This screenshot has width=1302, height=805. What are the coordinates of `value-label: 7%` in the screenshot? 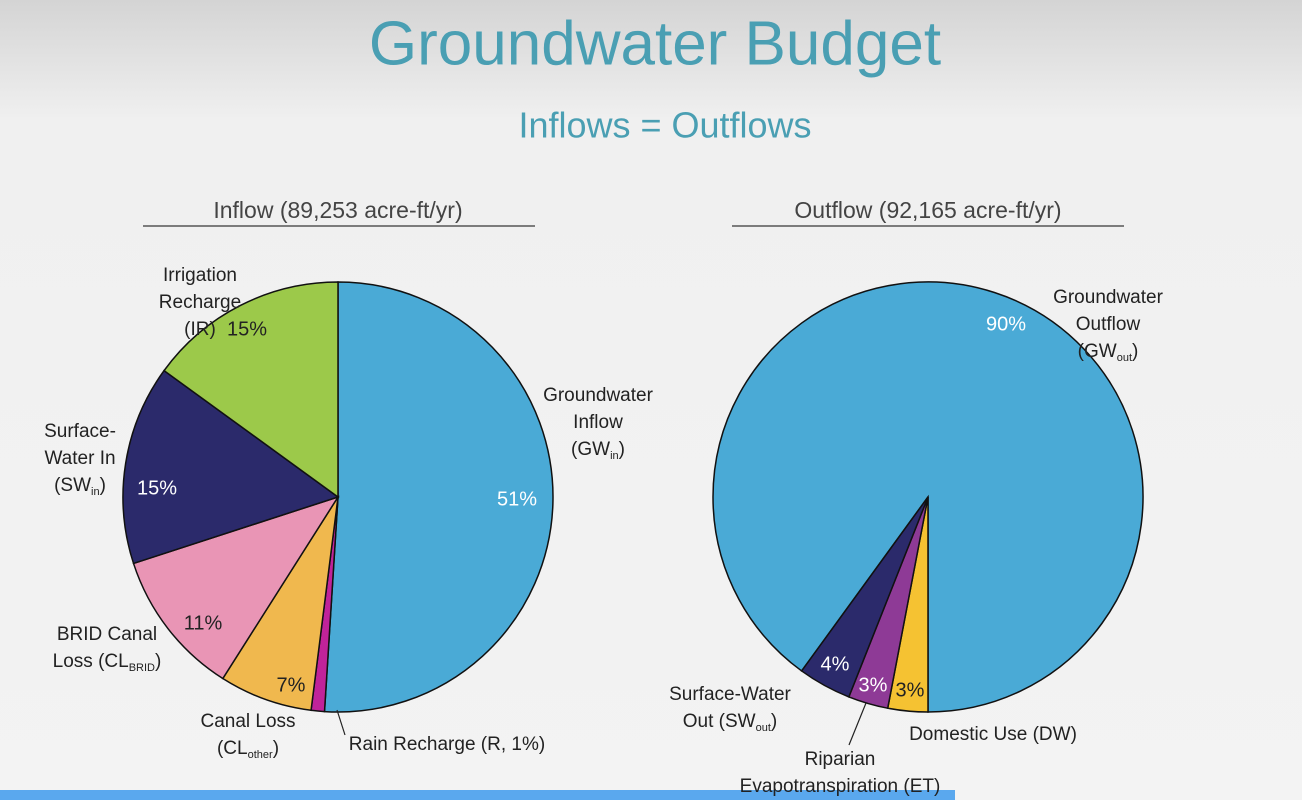 It's located at (291, 685).